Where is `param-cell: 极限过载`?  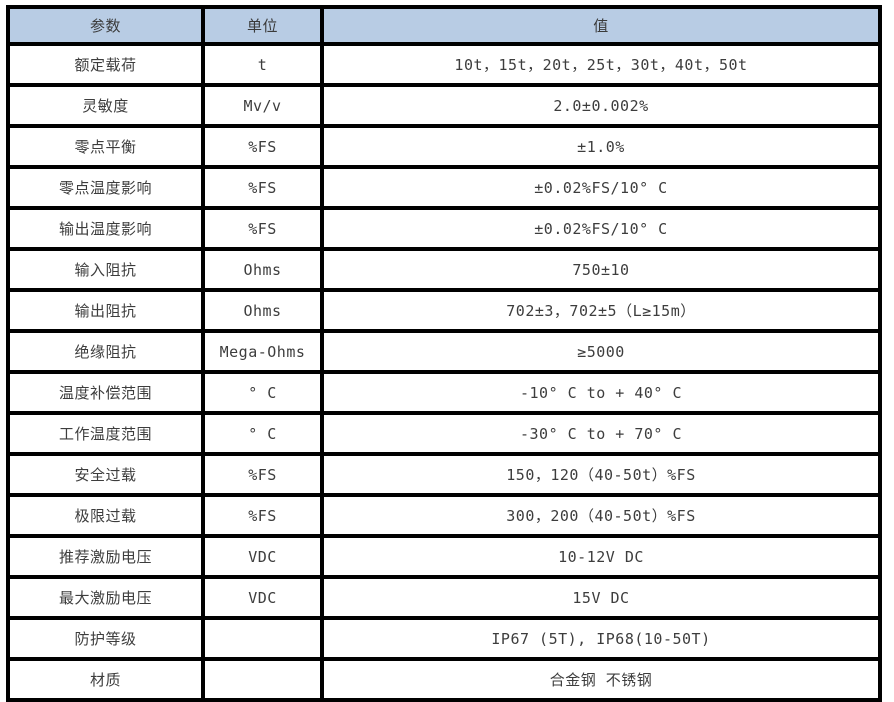 param-cell: 极限过载 is located at coordinates (105, 515).